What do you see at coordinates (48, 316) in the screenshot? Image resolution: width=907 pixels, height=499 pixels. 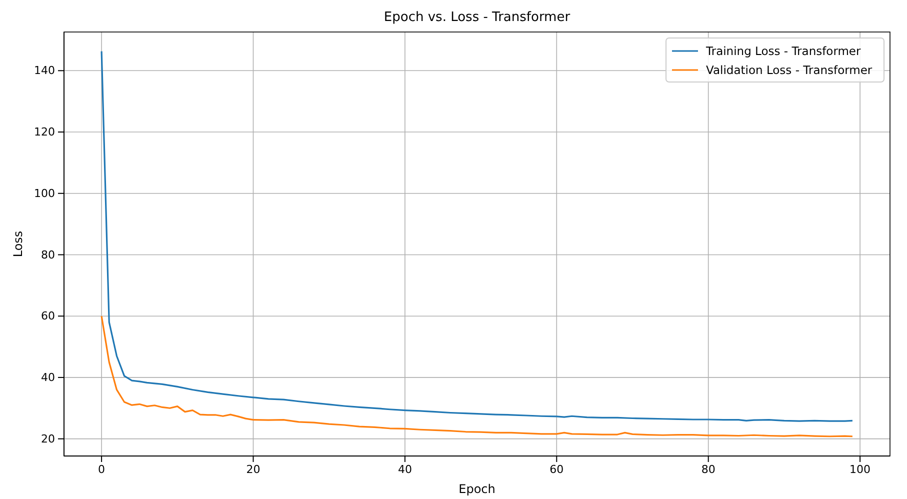 I see `y-tick-label: 60` at bounding box center [48, 316].